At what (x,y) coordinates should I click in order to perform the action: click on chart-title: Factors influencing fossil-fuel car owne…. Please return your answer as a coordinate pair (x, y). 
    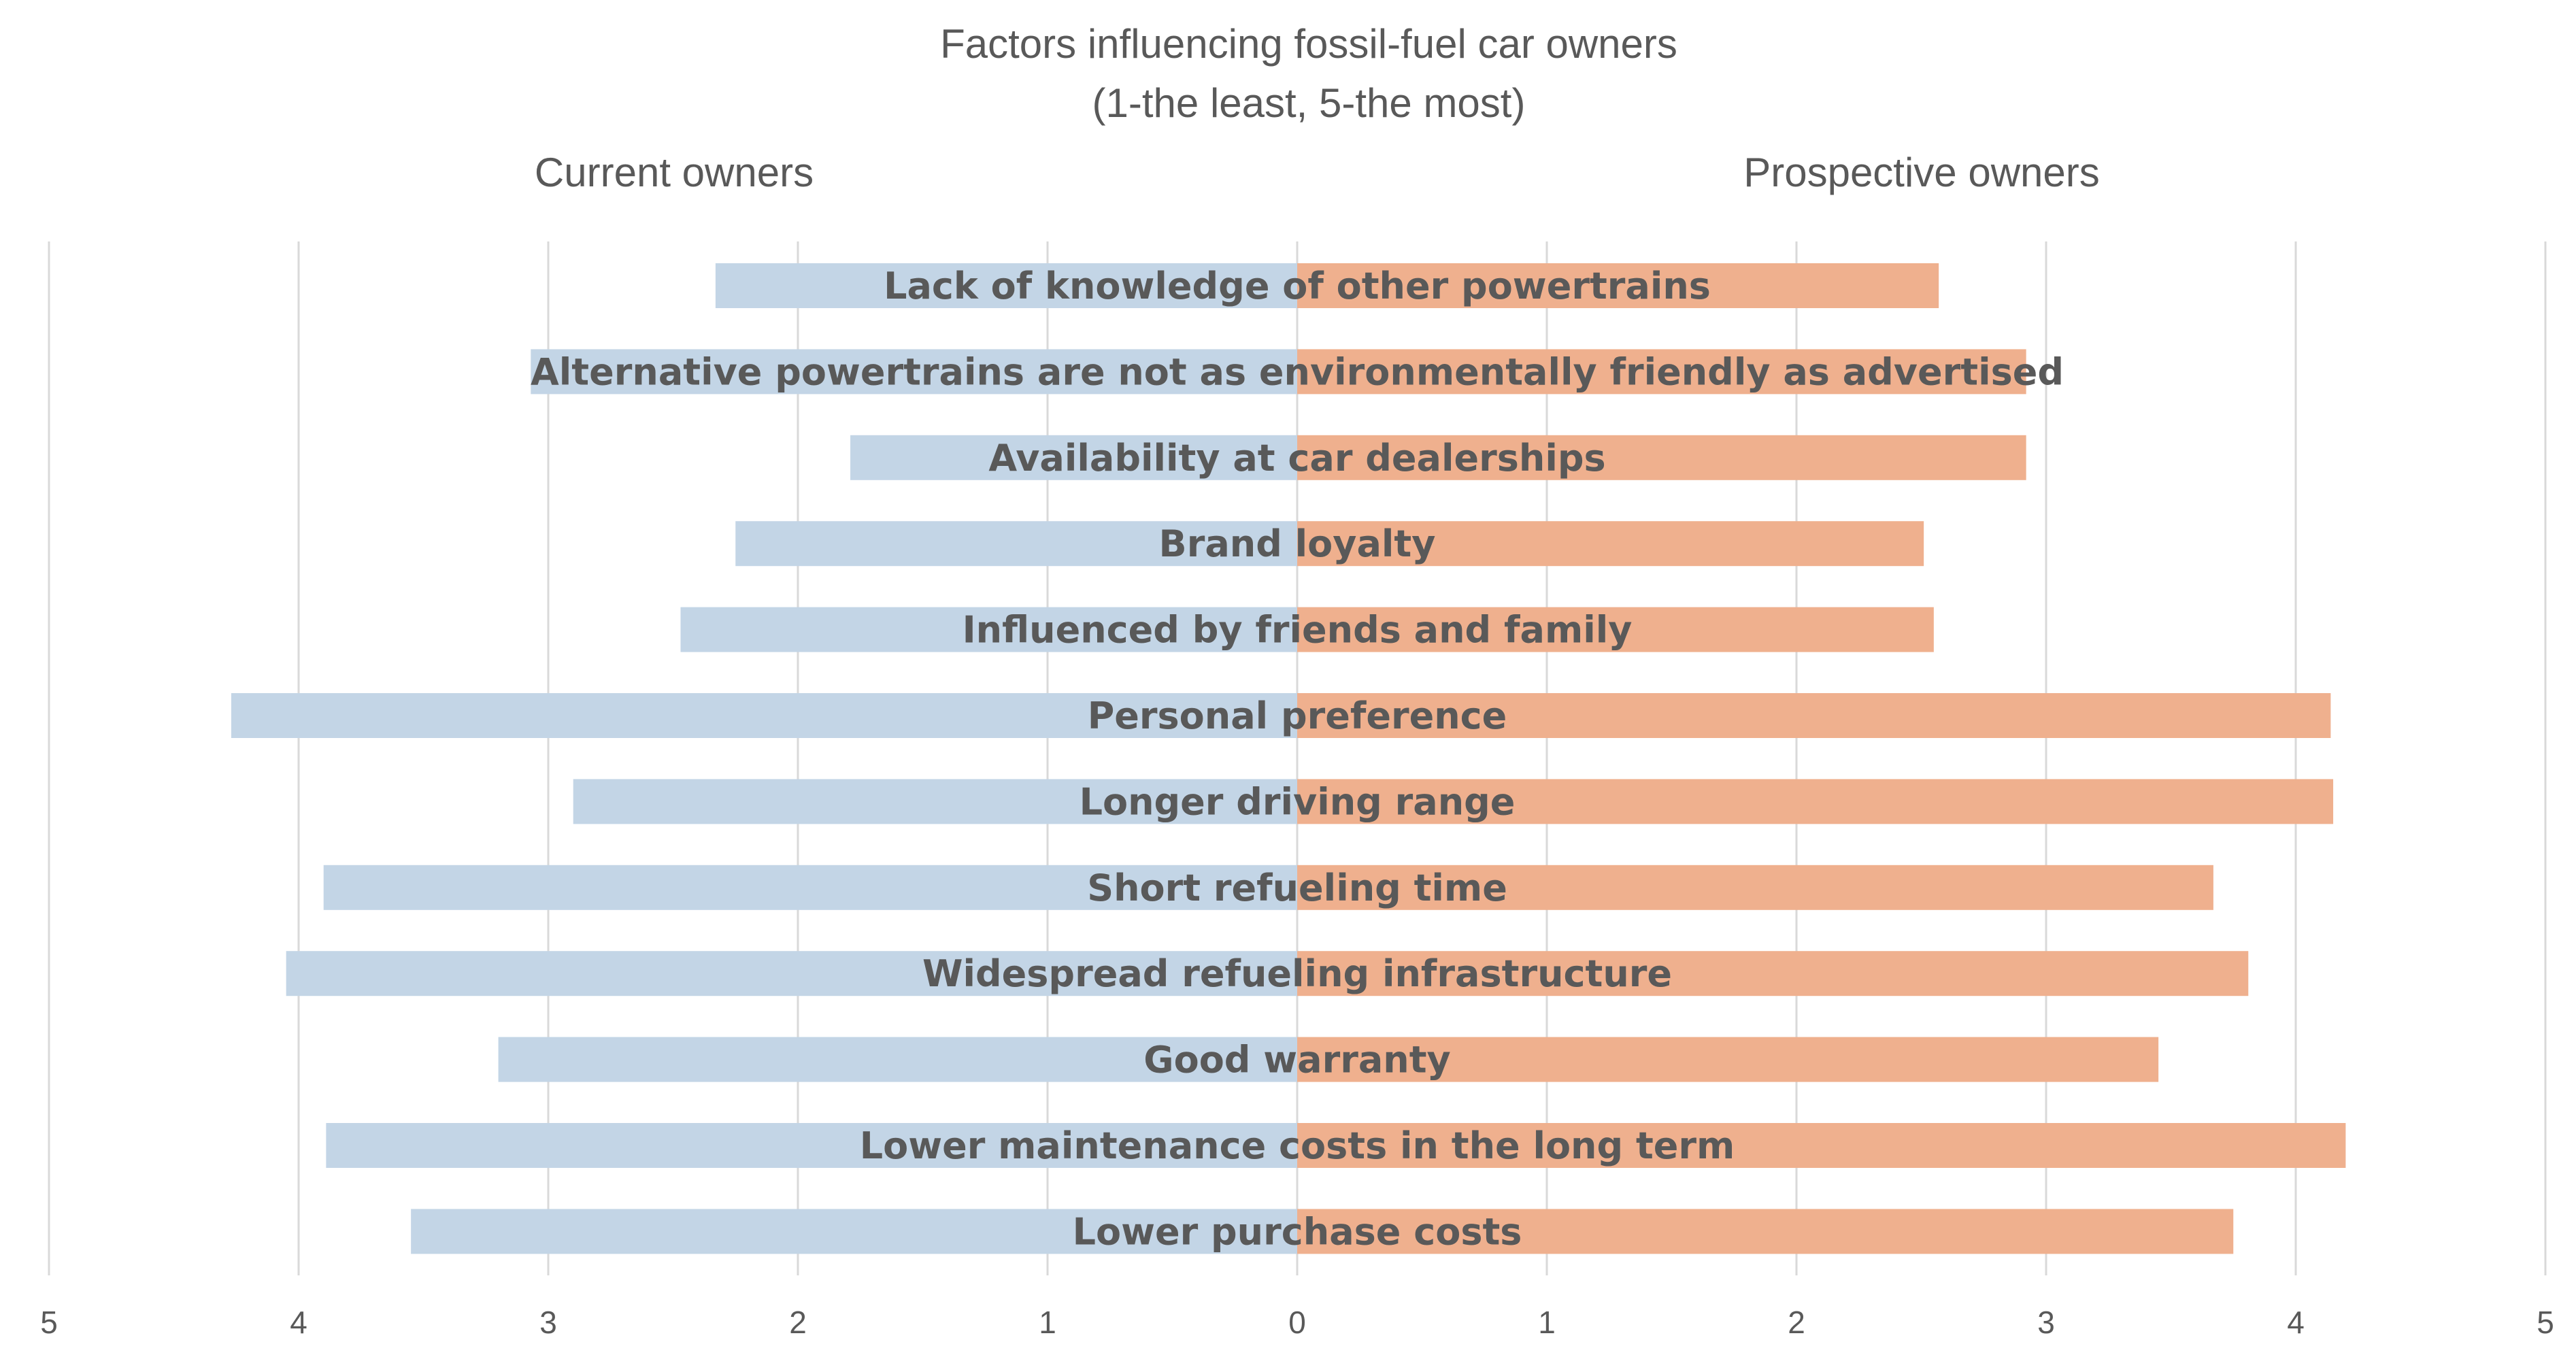
    Looking at the image, I should click on (1308, 44).